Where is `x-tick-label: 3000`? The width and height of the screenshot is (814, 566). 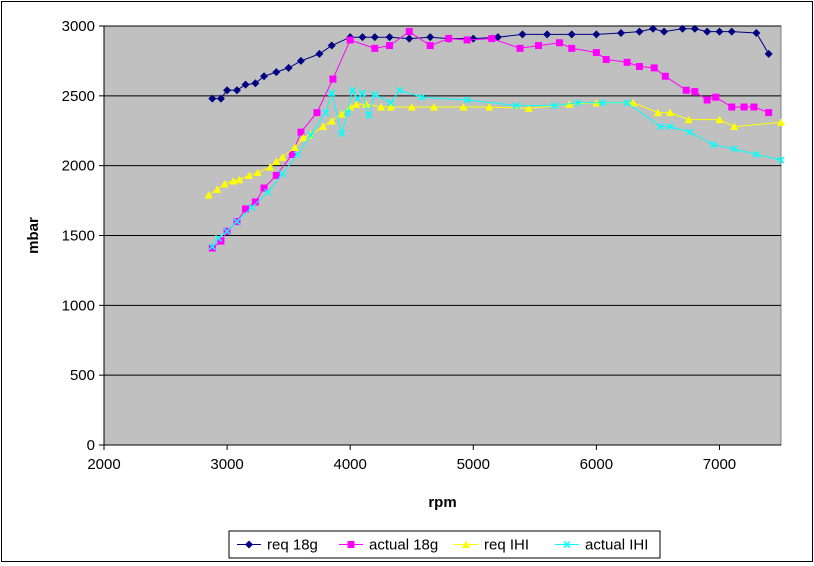 x-tick-label: 3000 is located at coordinates (226, 464).